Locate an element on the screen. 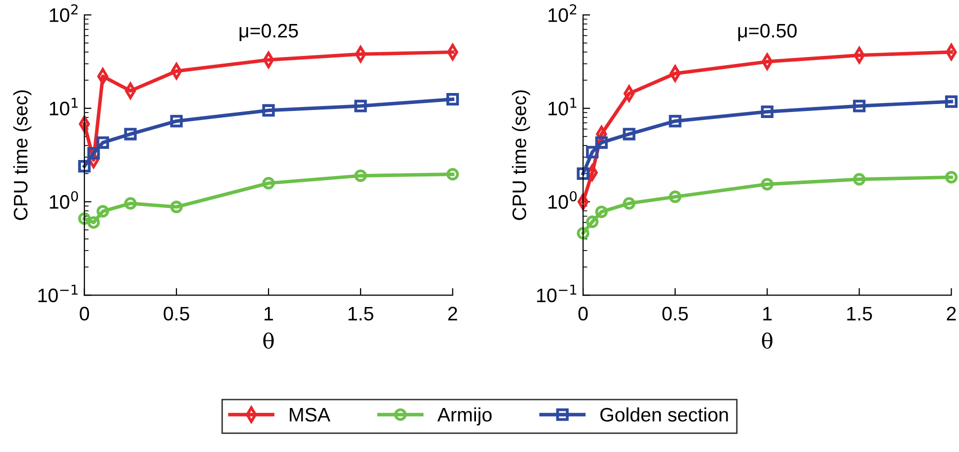  legend-label: Golden section is located at coordinates (664, 414).